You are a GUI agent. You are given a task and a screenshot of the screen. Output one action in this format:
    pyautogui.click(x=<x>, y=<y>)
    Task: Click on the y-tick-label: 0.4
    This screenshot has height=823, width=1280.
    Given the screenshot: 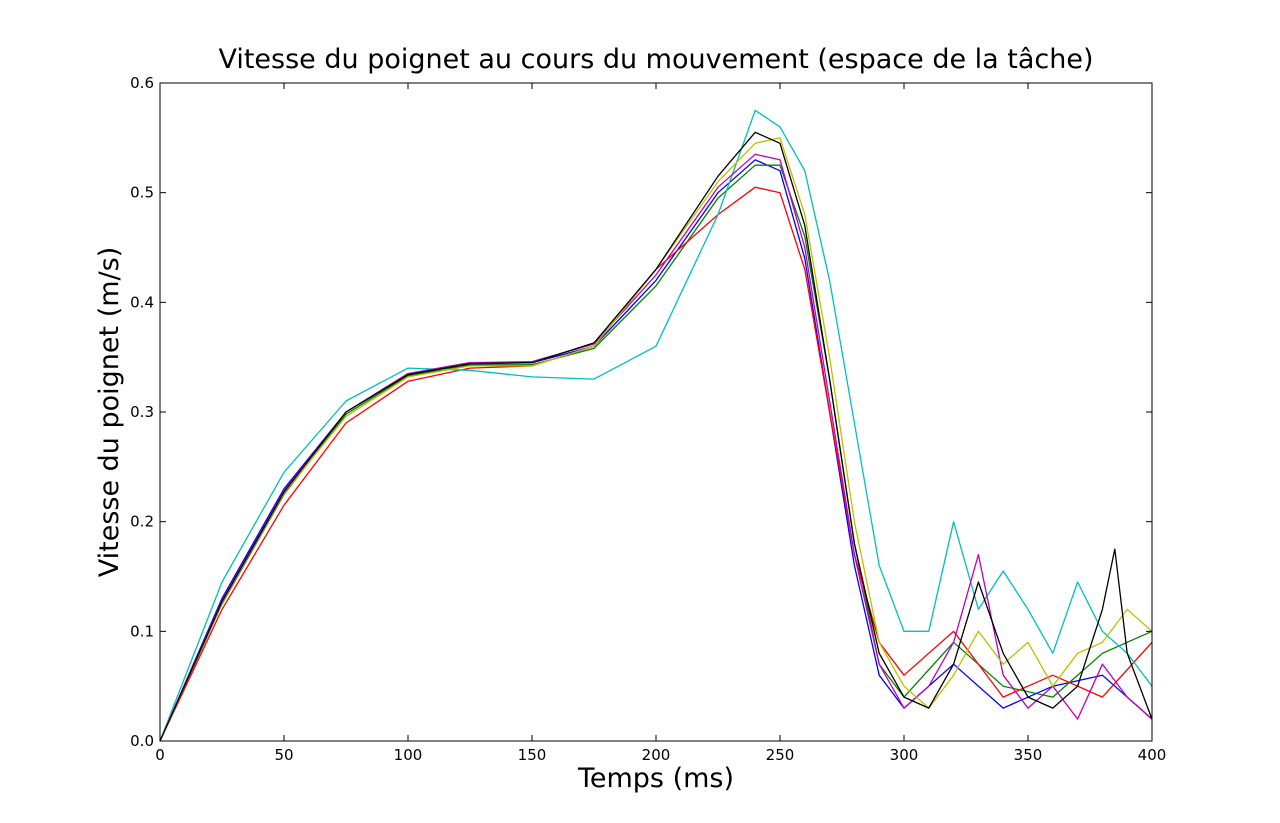 What is the action you would take?
    pyautogui.click(x=142, y=302)
    